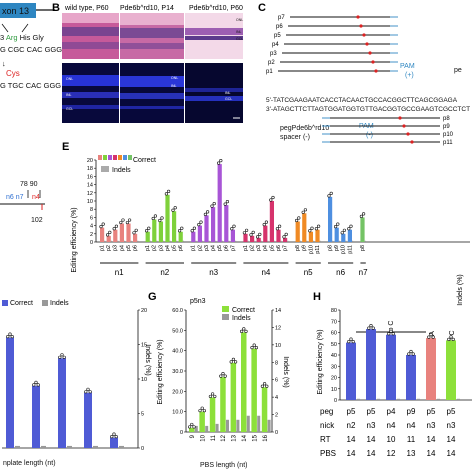  Describe the element at coordinates (273, 54) in the screenshot. I see `peg-label: p3` at that location.